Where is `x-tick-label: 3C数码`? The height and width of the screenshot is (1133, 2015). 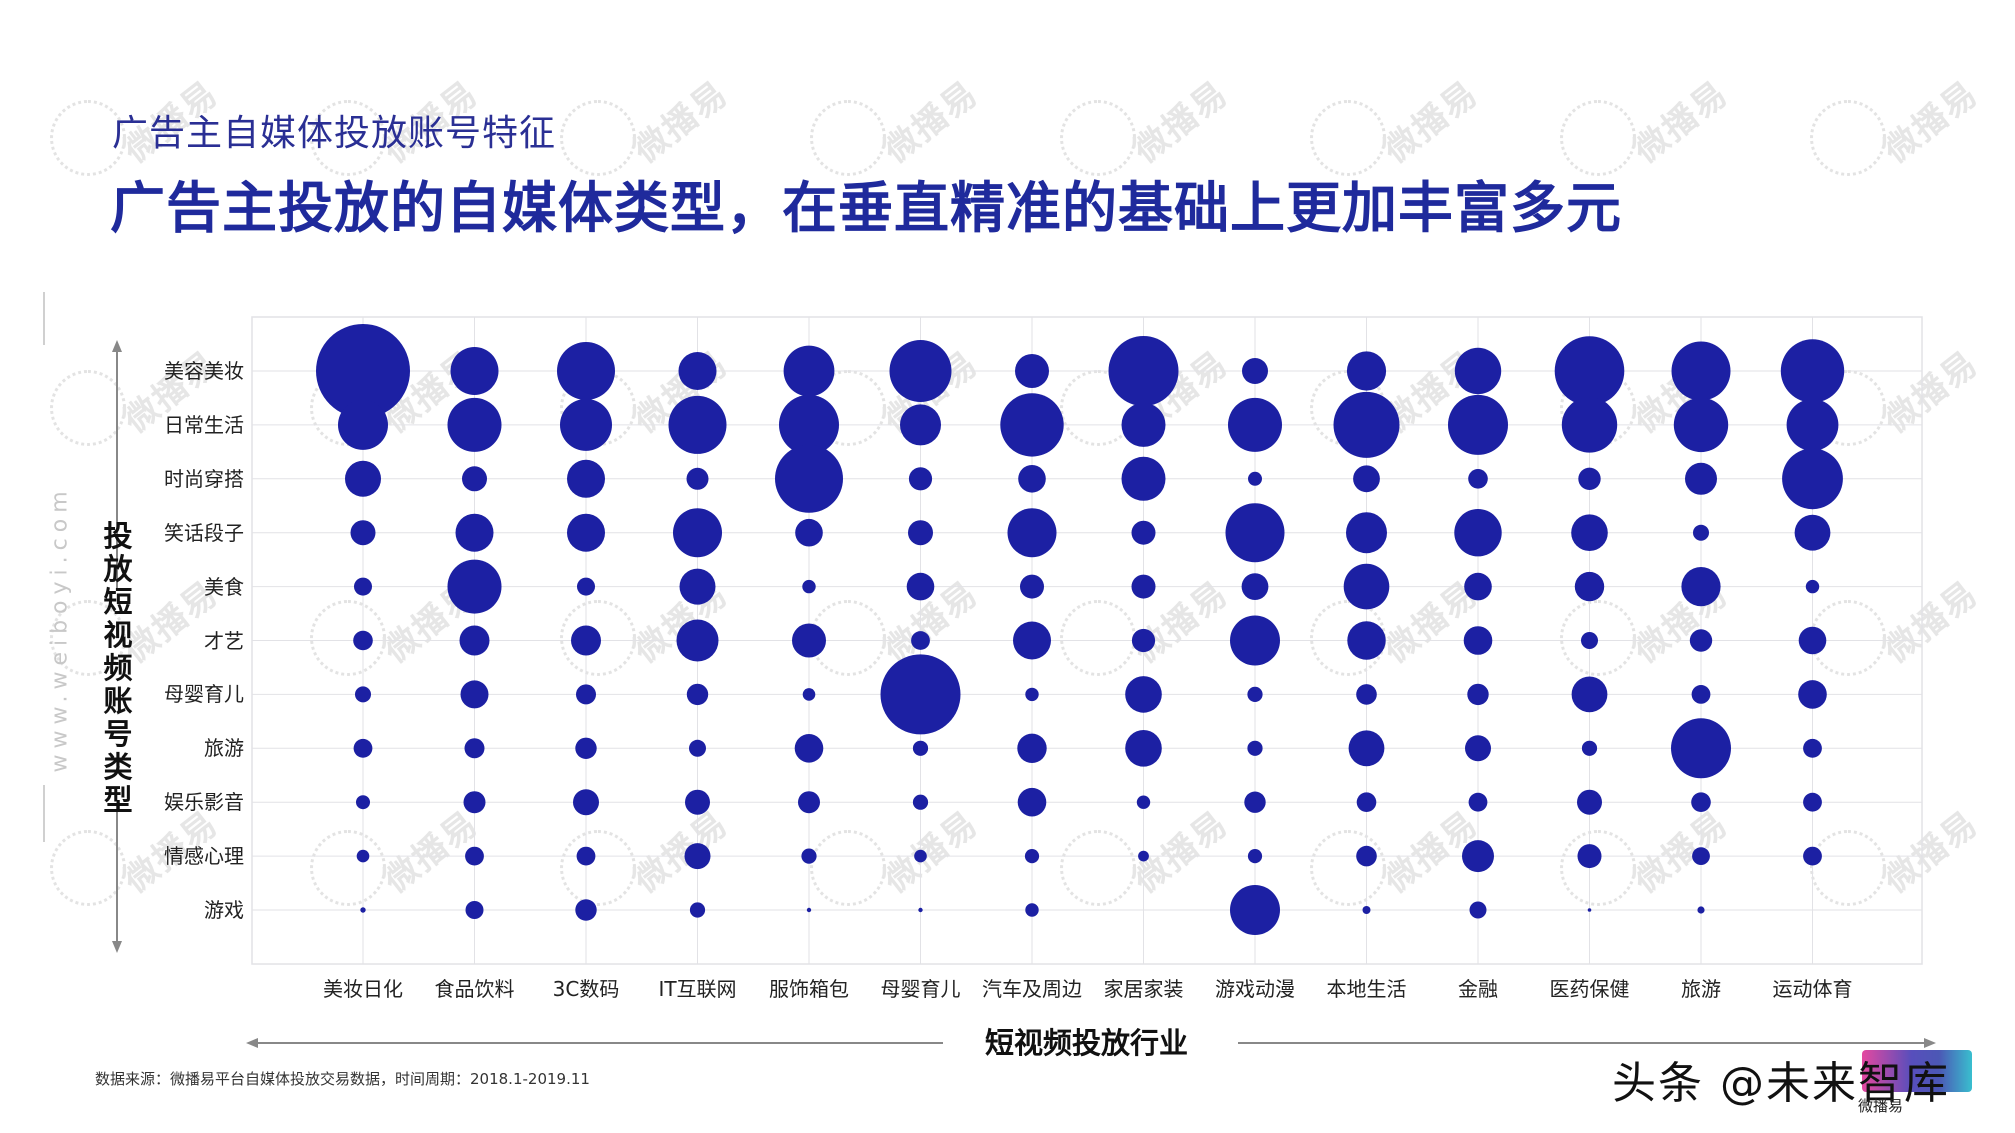
x-tick-label: 3C数码 is located at coordinates (586, 989).